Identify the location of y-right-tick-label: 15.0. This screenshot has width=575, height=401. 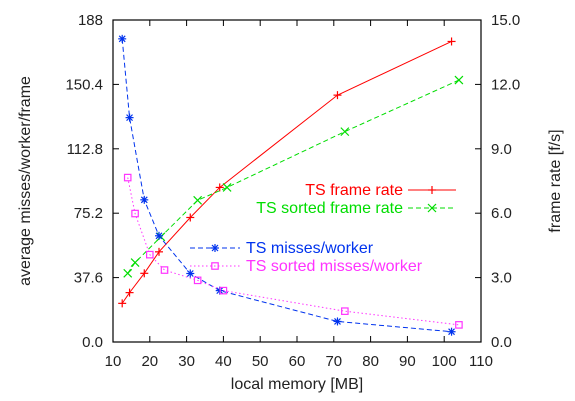
(505, 20).